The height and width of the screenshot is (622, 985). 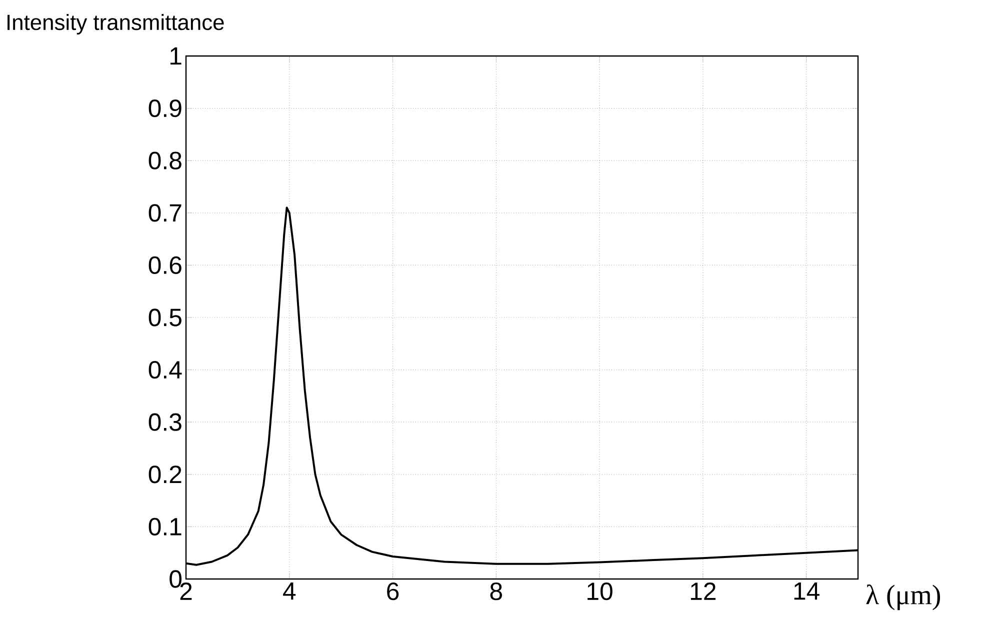 I want to click on y-tick-label: 0, so click(x=176, y=579).